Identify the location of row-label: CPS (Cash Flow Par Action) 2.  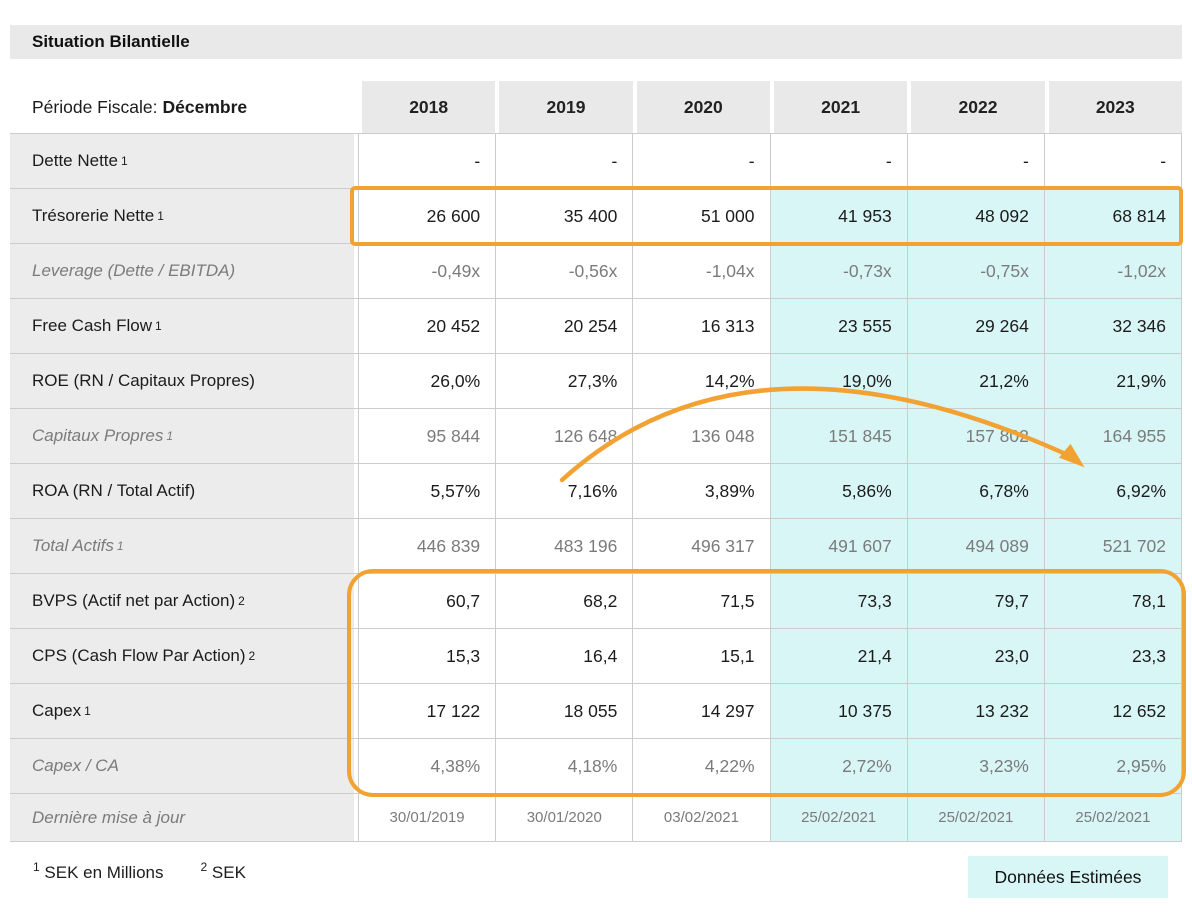
(184, 656).